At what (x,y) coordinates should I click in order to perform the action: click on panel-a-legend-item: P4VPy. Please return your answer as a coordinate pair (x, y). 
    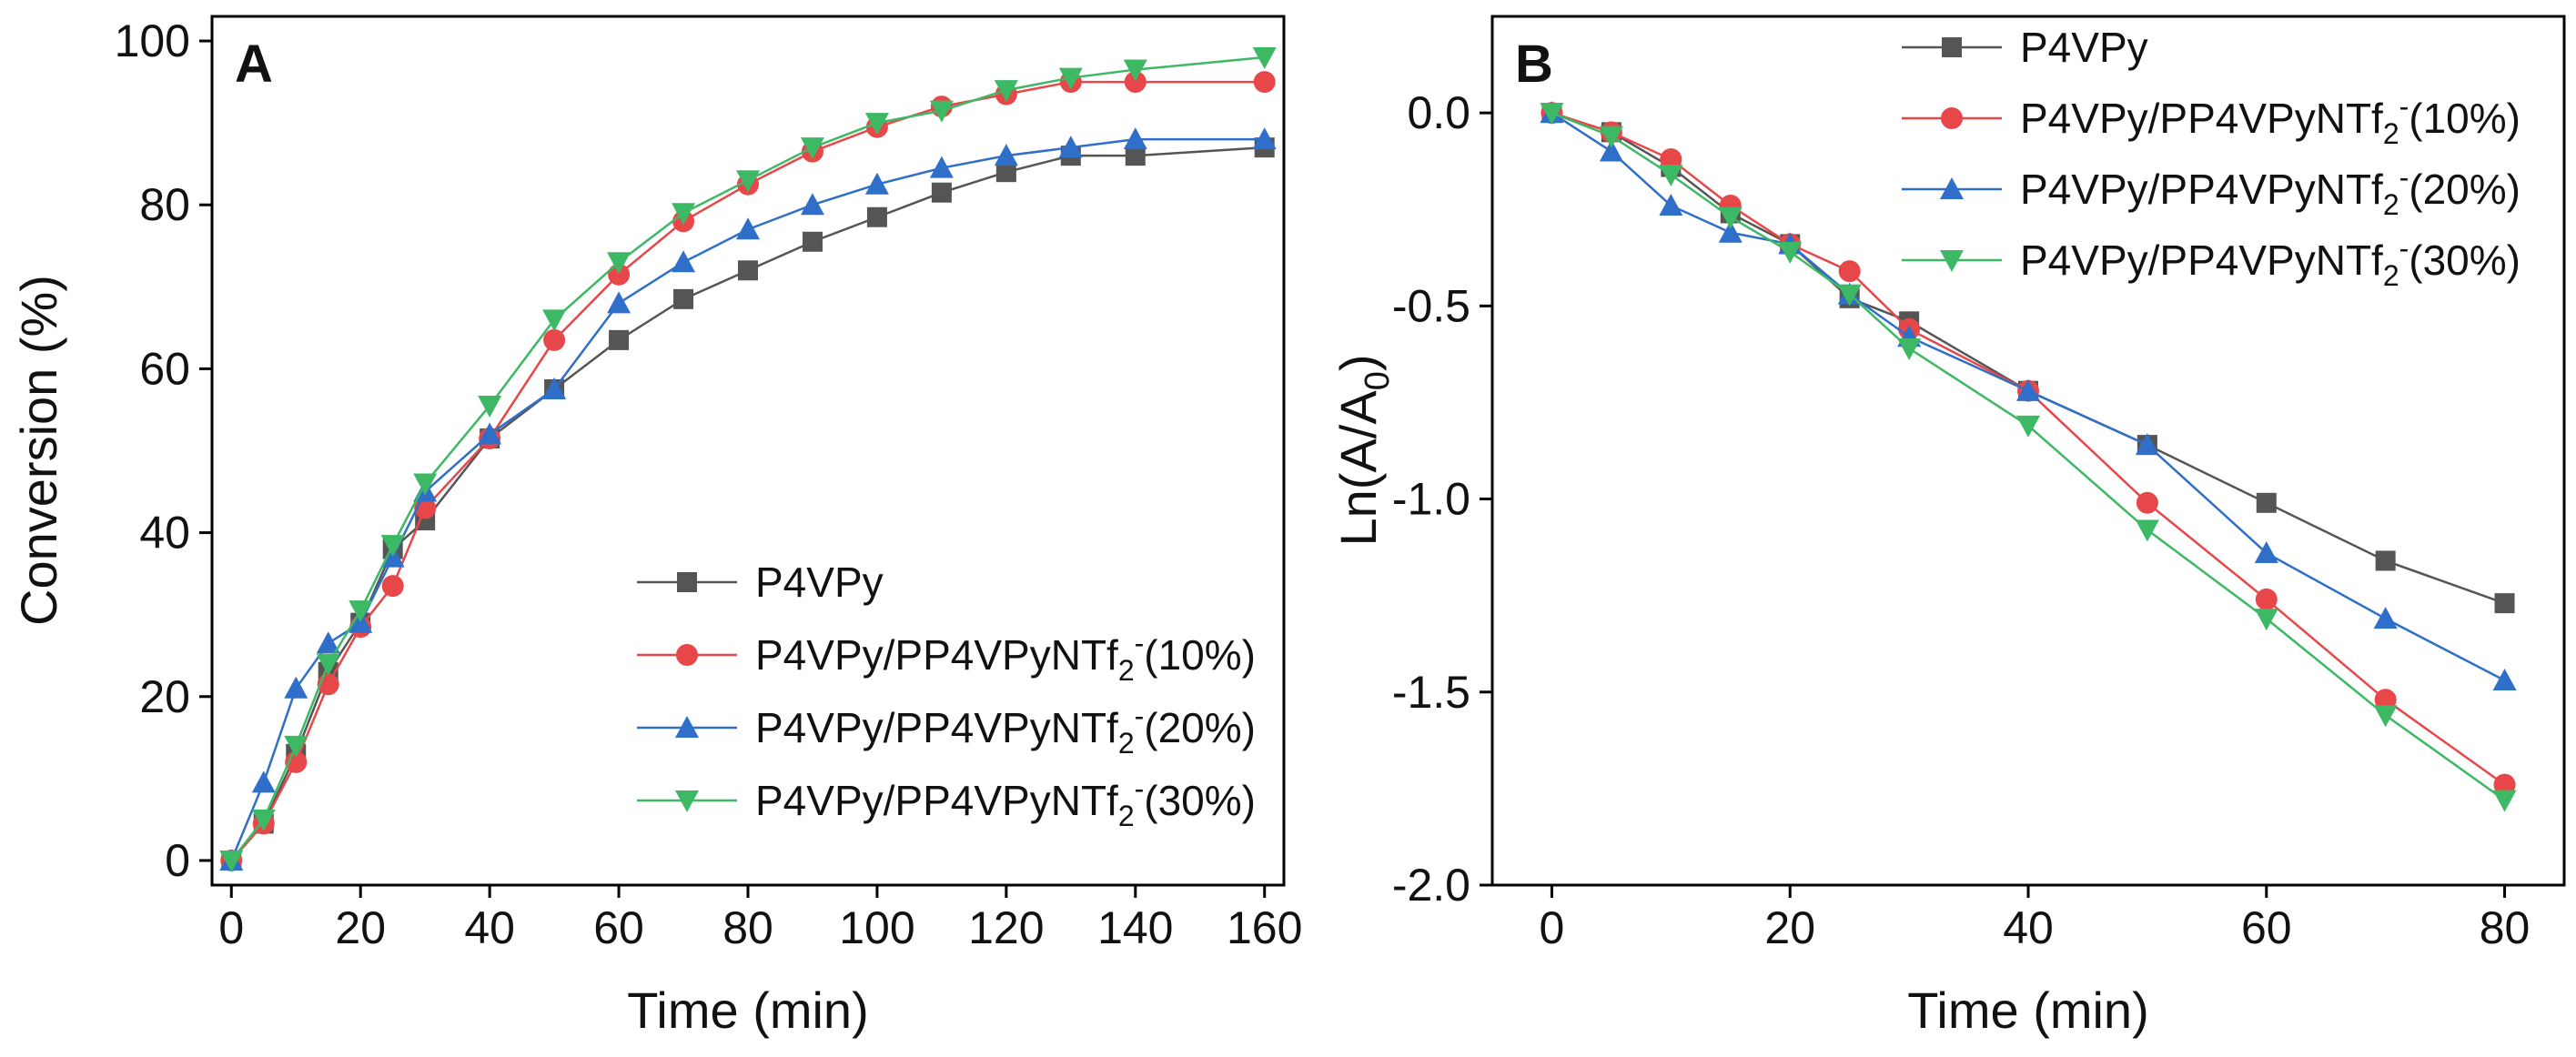
    Looking at the image, I should click on (760, 582).